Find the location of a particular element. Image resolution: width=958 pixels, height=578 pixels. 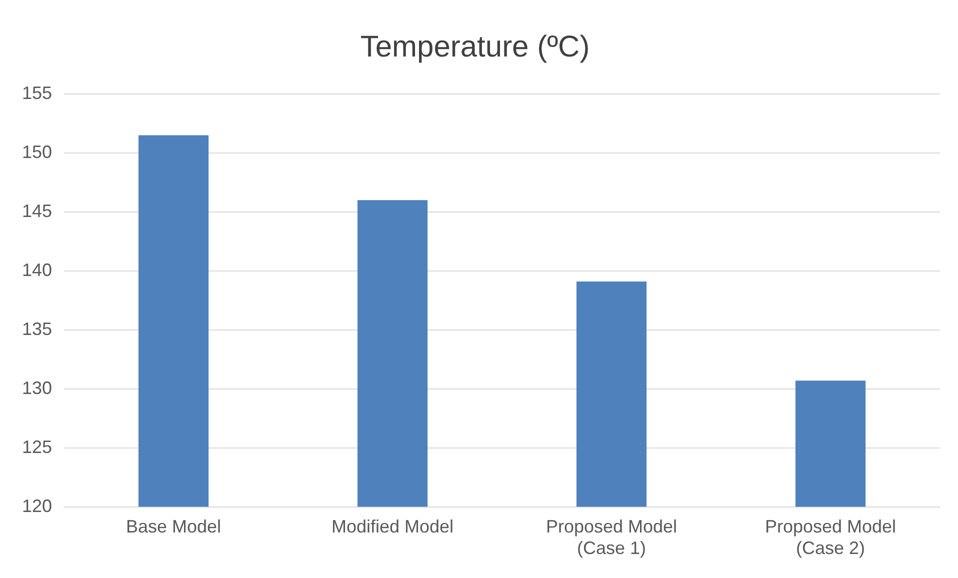

chart-title: Temperature (ºC) is located at coordinates (475, 47).